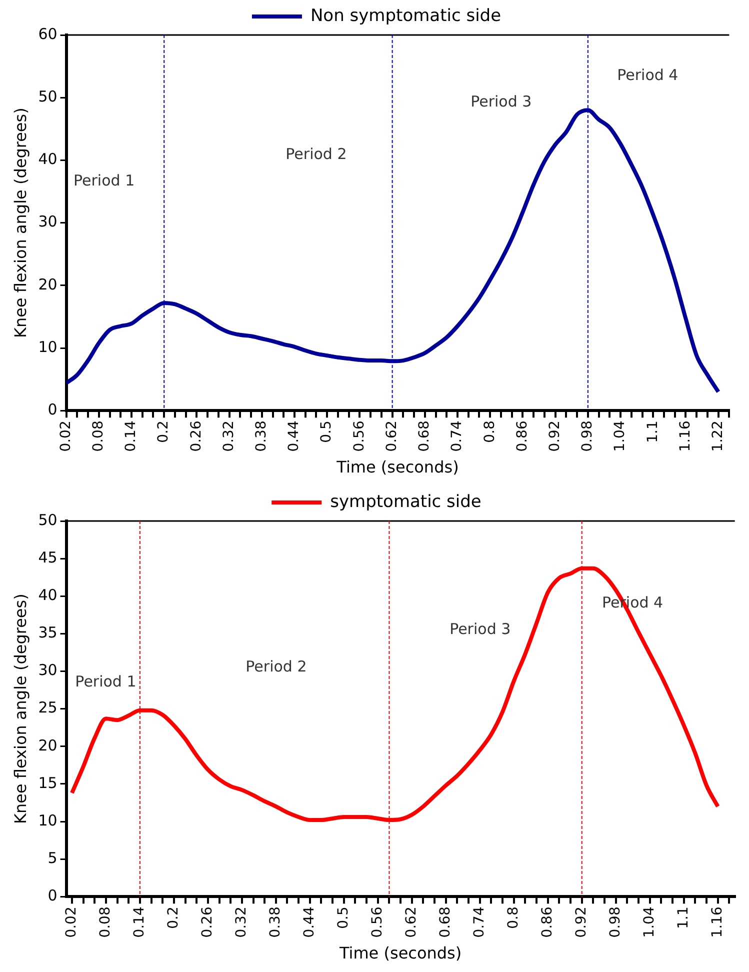 This screenshot has width=749, height=972. Describe the element at coordinates (48, 783) in the screenshot. I see `y-tick-label: 15` at that location.